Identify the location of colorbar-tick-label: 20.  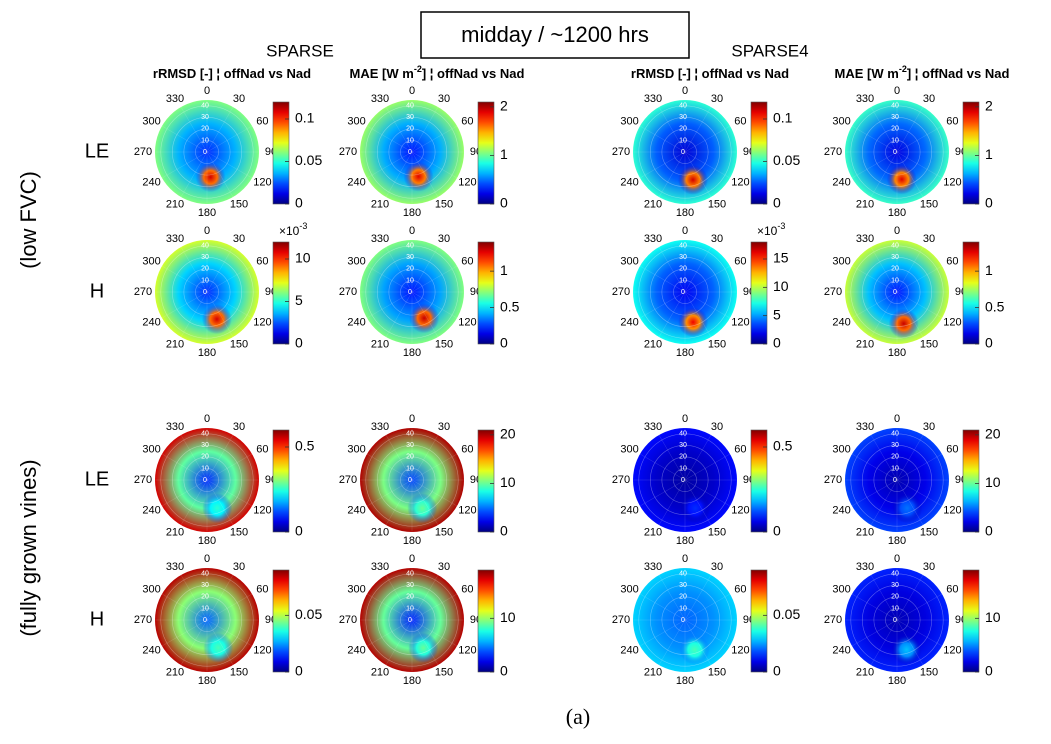
(993, 434).